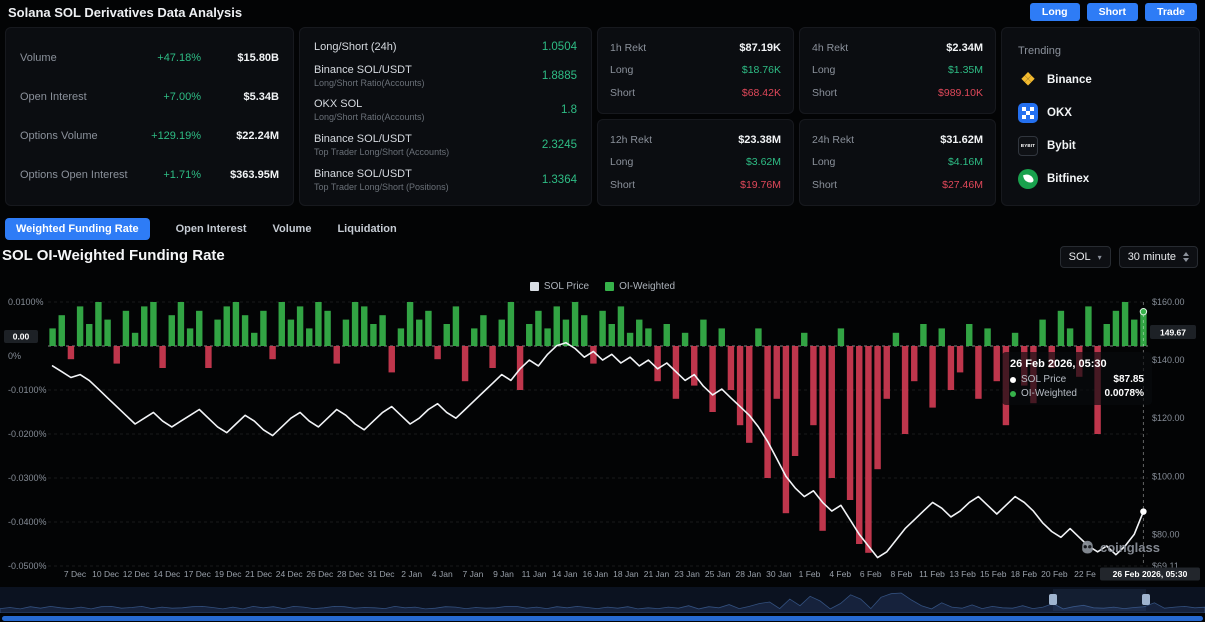 The image size is (1205, 622). What do you see at coordinates (381, 186) in the screenshot?
I see `ratio-sublabel: Top Trader Long/Short (Positions)` at bounding box center [381, 186].